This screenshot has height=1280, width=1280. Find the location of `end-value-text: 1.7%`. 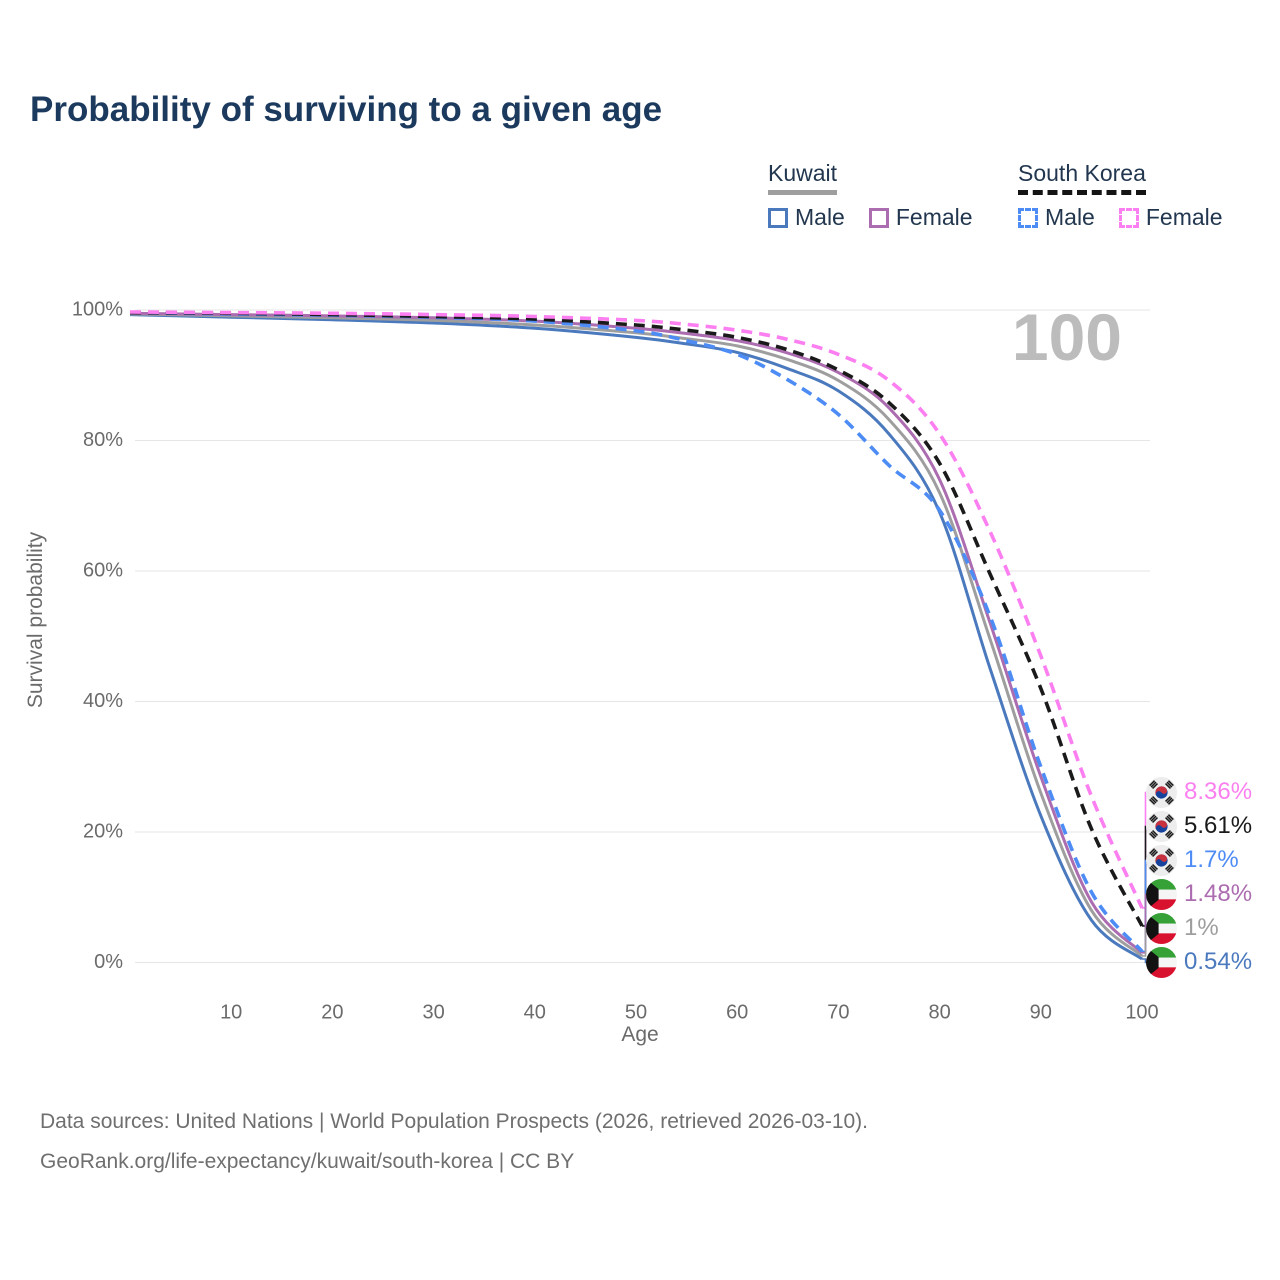

end-value-text: 1.7% is located at coordinates (1211, 859).